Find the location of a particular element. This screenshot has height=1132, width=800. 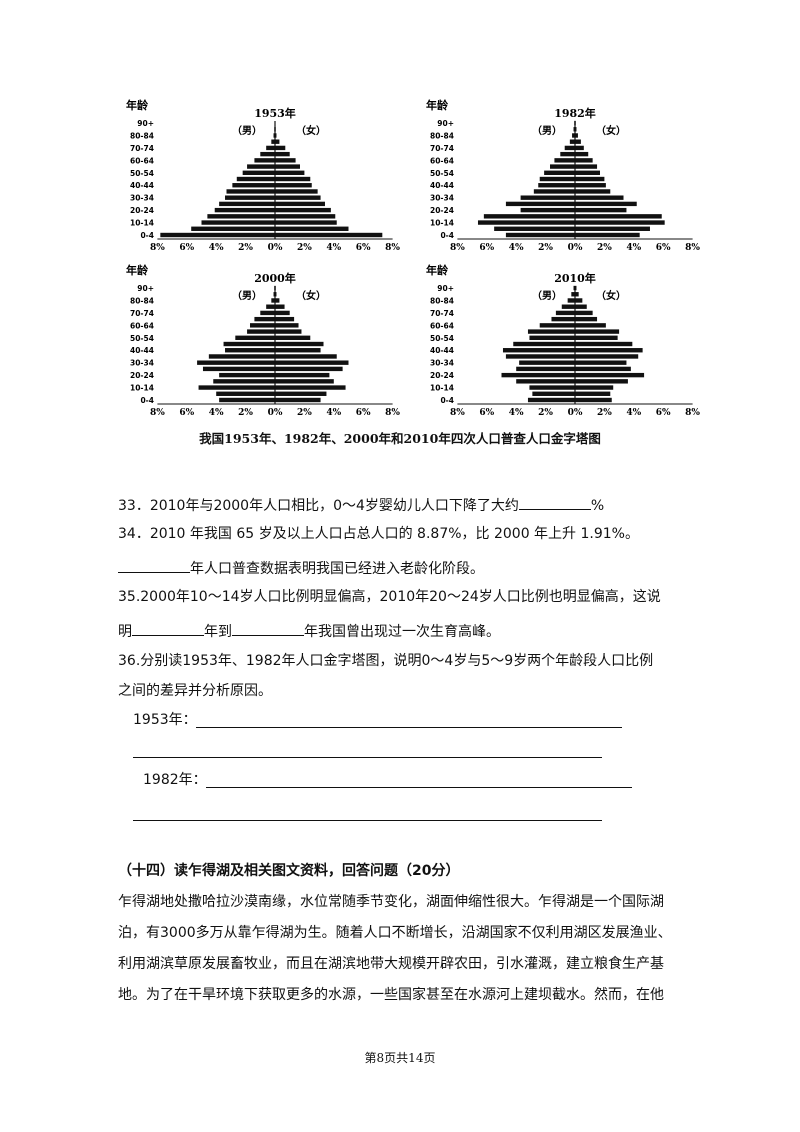

q33-answer-blank is located at coordinates (554, 502).